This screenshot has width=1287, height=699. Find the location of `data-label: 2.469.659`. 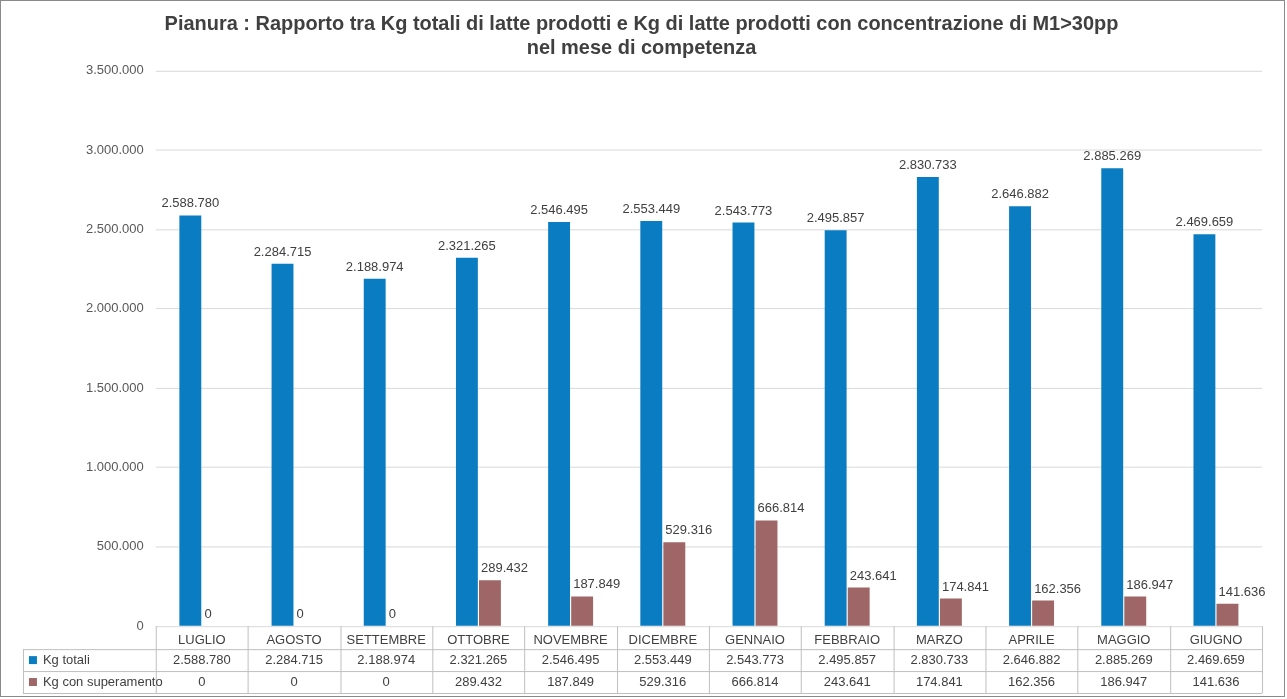

data-label: 2.469.659 is located at coordinates (1216, 659).